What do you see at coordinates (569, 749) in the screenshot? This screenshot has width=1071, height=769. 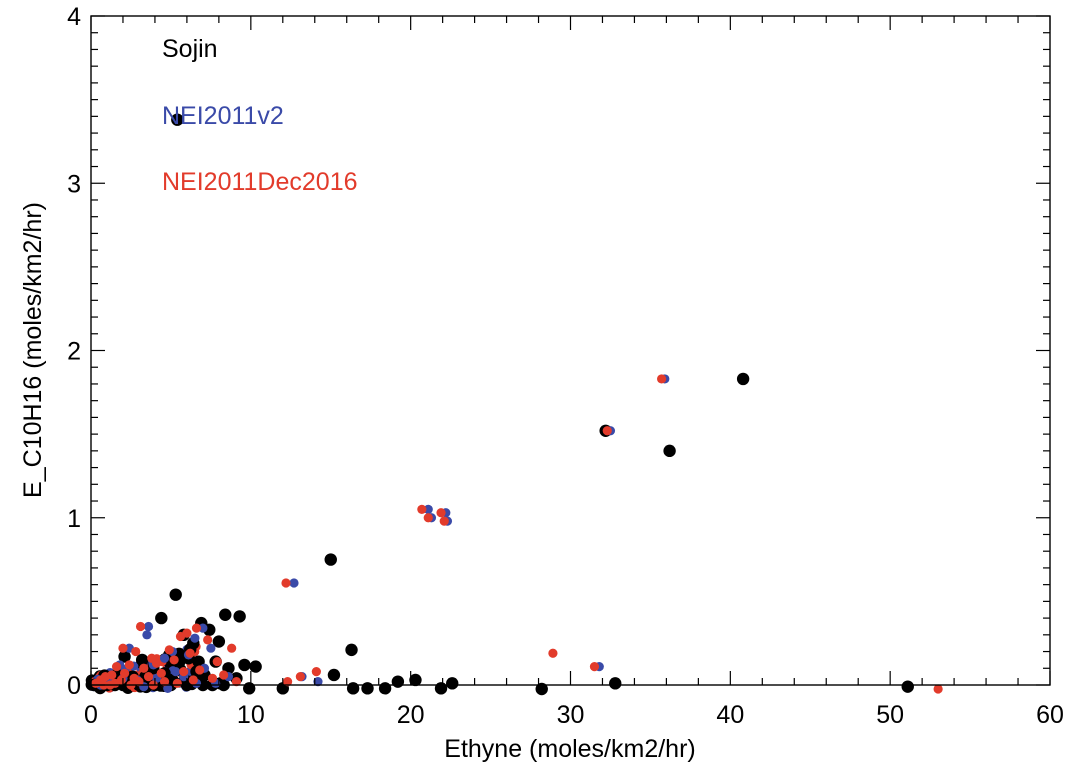 I see `x-axis-label: Ethyne (moles/km2/hr)` at bounding box center [569, 749].